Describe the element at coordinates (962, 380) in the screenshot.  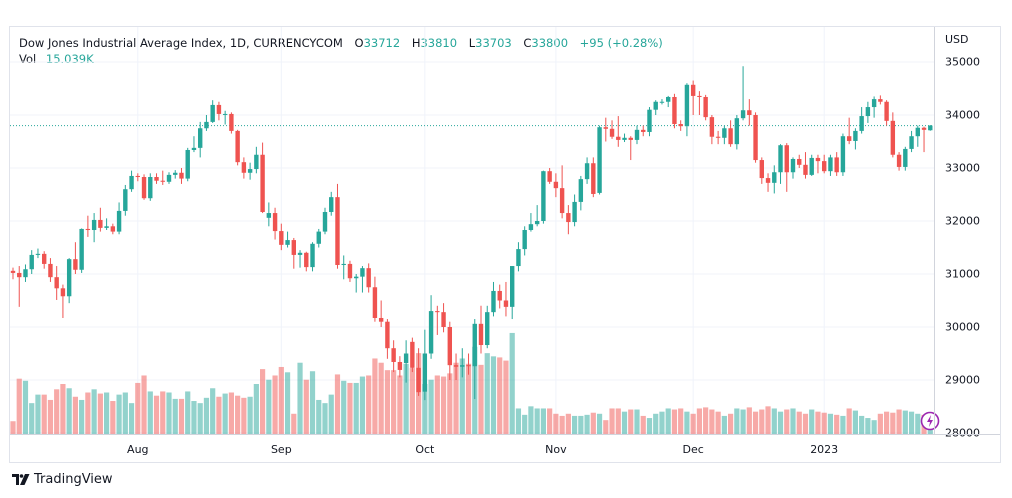
I see `price-tick-label: 29000` at that location.